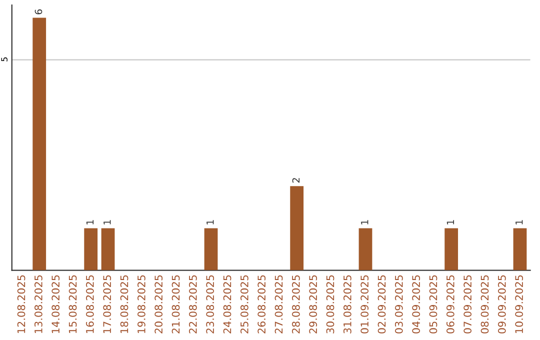 This screenshot has width=540, height=340. What do you see at coordinates (244, 304) in the screenshot?
I see `x-tick-label: 25.08.2025` at bounding box center [244, 304].